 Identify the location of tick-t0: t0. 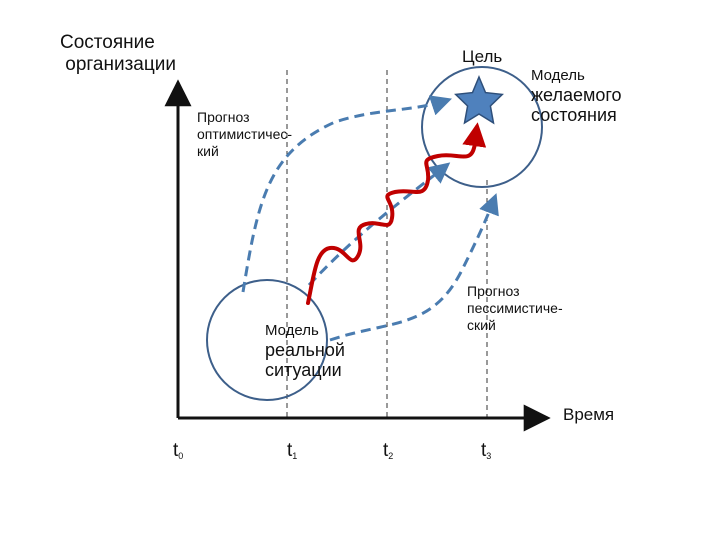
(178, 451).